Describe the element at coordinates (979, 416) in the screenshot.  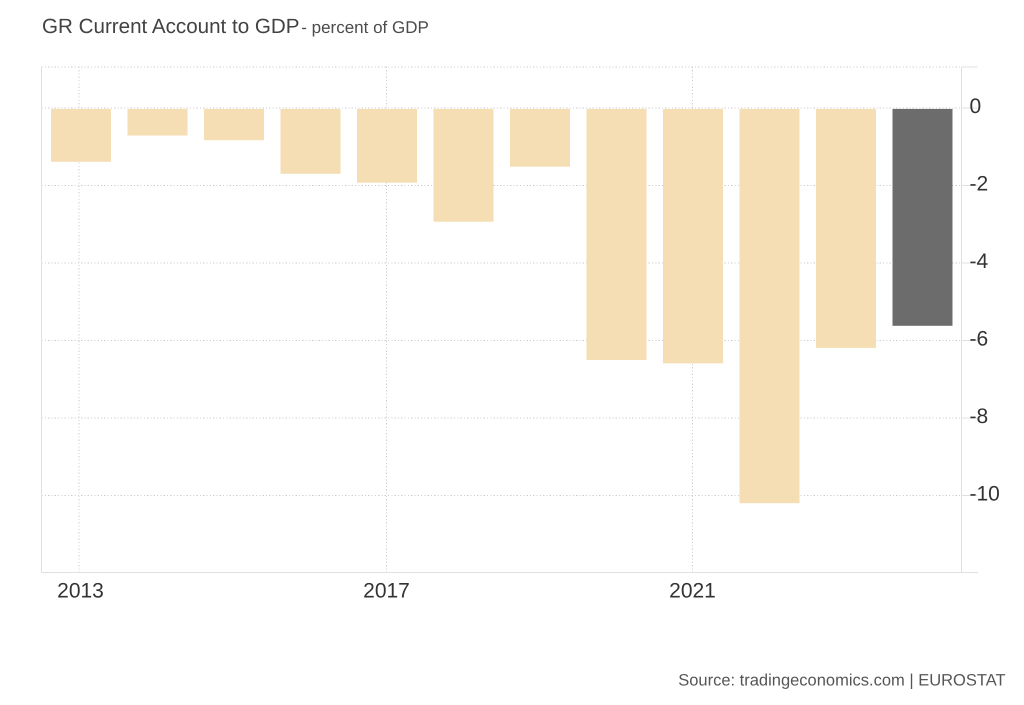
I see `svg-text: -8` at that location.